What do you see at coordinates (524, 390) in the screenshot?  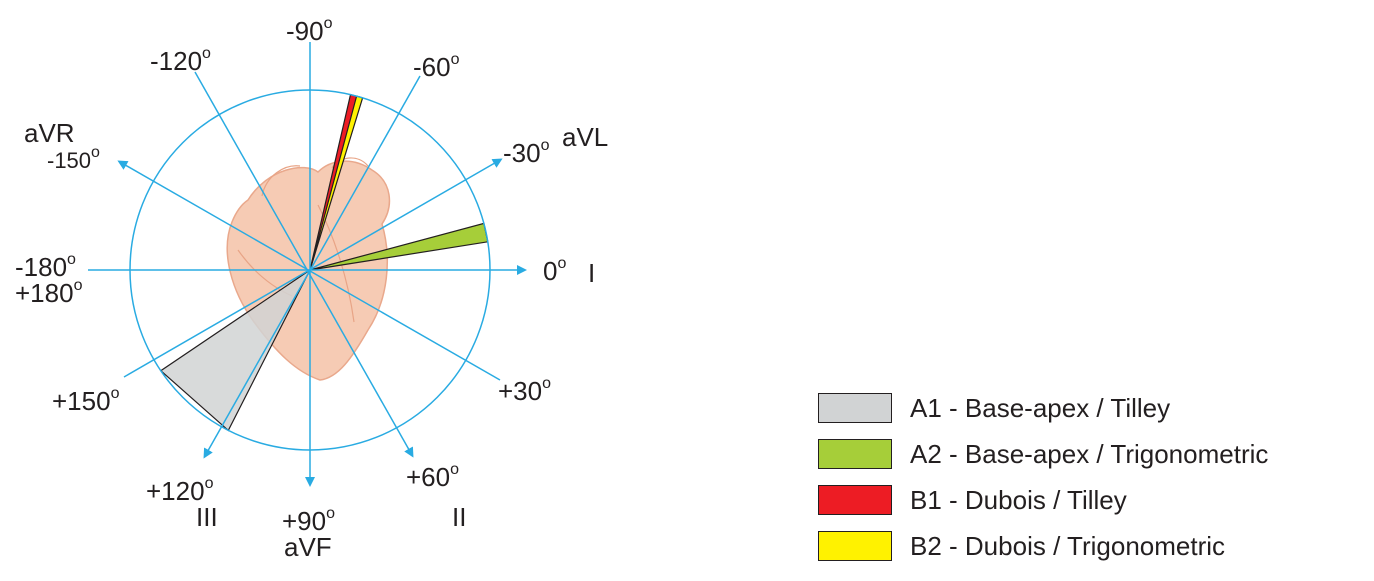 I see `label-pos30: +30o` at bounding box center [524, 390].